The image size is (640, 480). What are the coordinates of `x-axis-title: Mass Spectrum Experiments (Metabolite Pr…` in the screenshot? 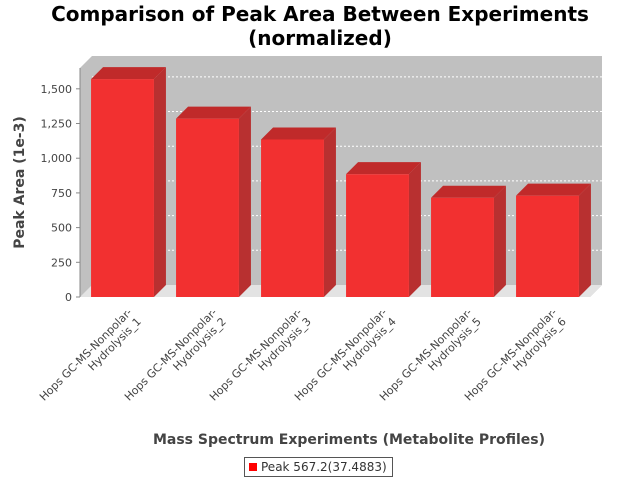 It's located at (349, 440).